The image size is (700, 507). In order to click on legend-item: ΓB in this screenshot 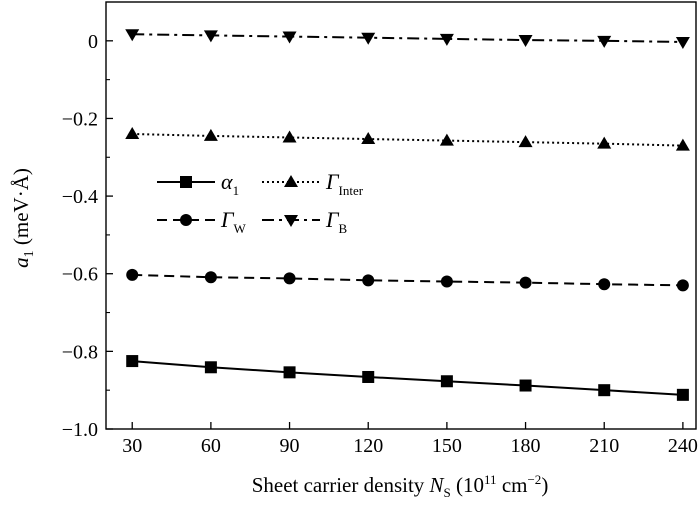, I will do `click(305, 221)`.